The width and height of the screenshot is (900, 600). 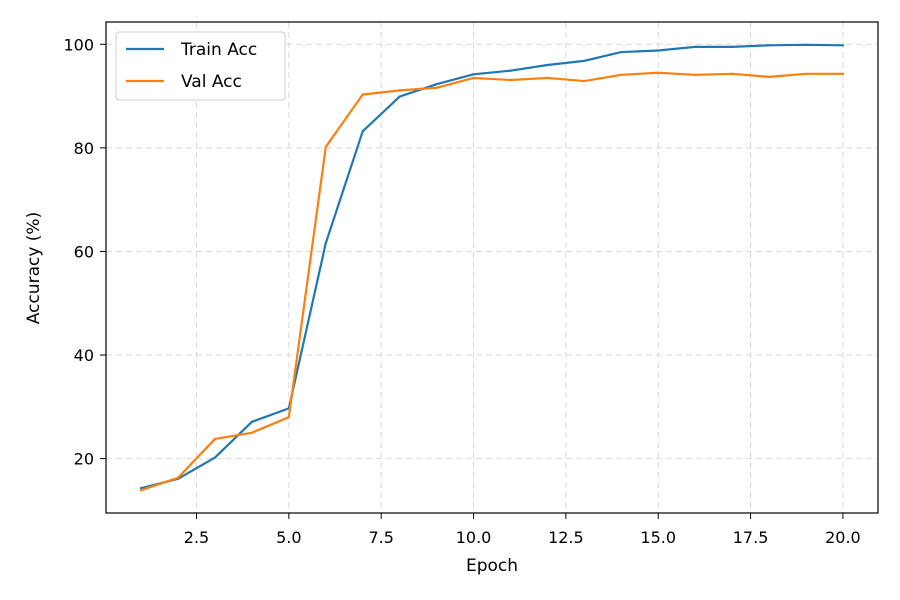 I want to click on legend-label-train: Train Acc, so click(x=218, y=50).